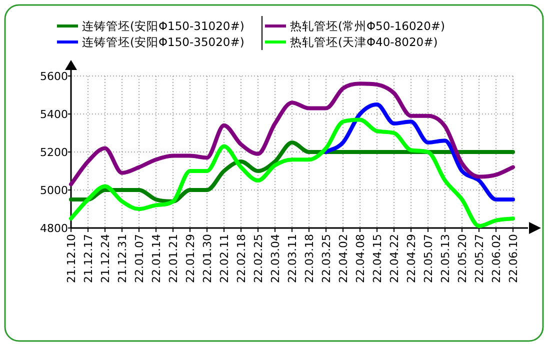 The image size is (550, 350). What do you see at coordinates (105, 258) in the screenshot?
I see `x-tick-label: 21.12.24` at bounding box center [105, 258].